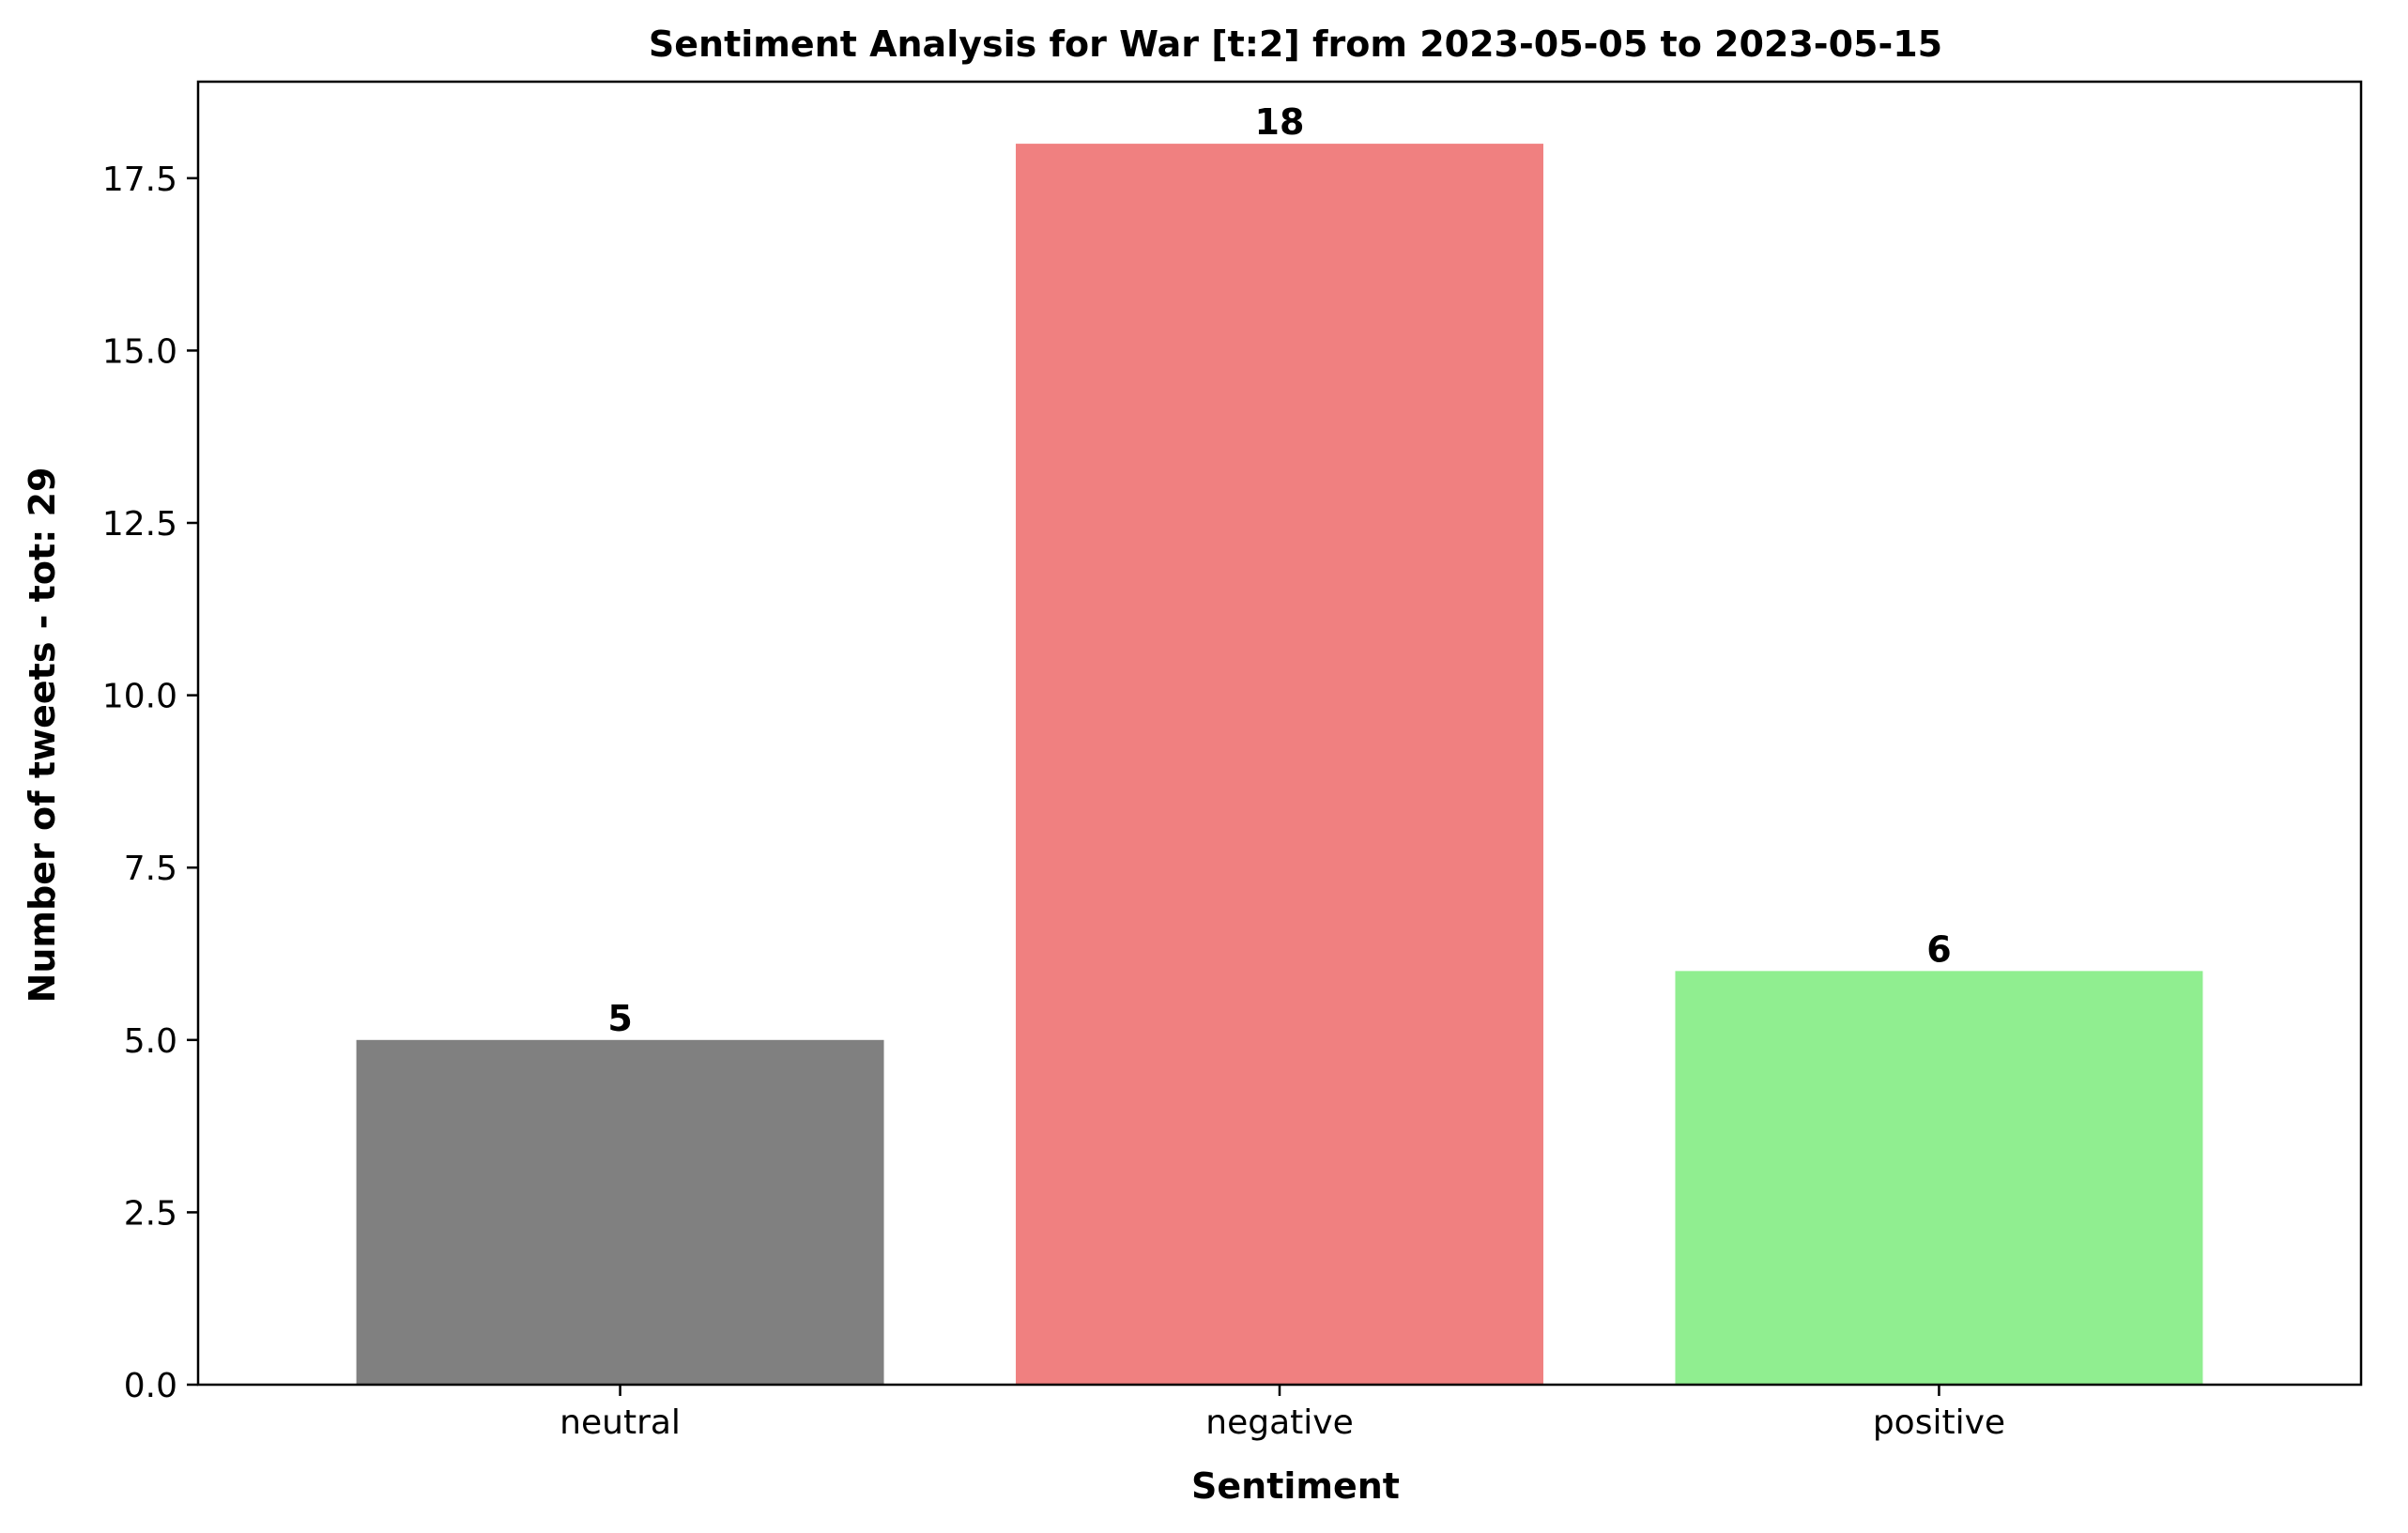 This screenshot has height=1533, width=2408. What do you see at coordinates (140, 697) in the screenshot?
I see `y-tick-label: 10.0` at bounding box center [140, 697].